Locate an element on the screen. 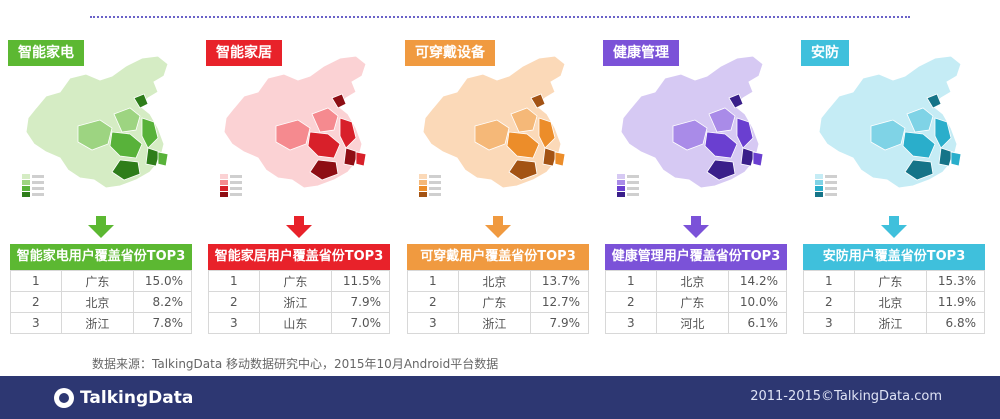 Image resolution: width=1000 pixels, height=419 pixels. top3-rows: 1 广东 11.5% 2 浙江 7.9% 3 山东 7.0% is located at coordinates (299, 302).